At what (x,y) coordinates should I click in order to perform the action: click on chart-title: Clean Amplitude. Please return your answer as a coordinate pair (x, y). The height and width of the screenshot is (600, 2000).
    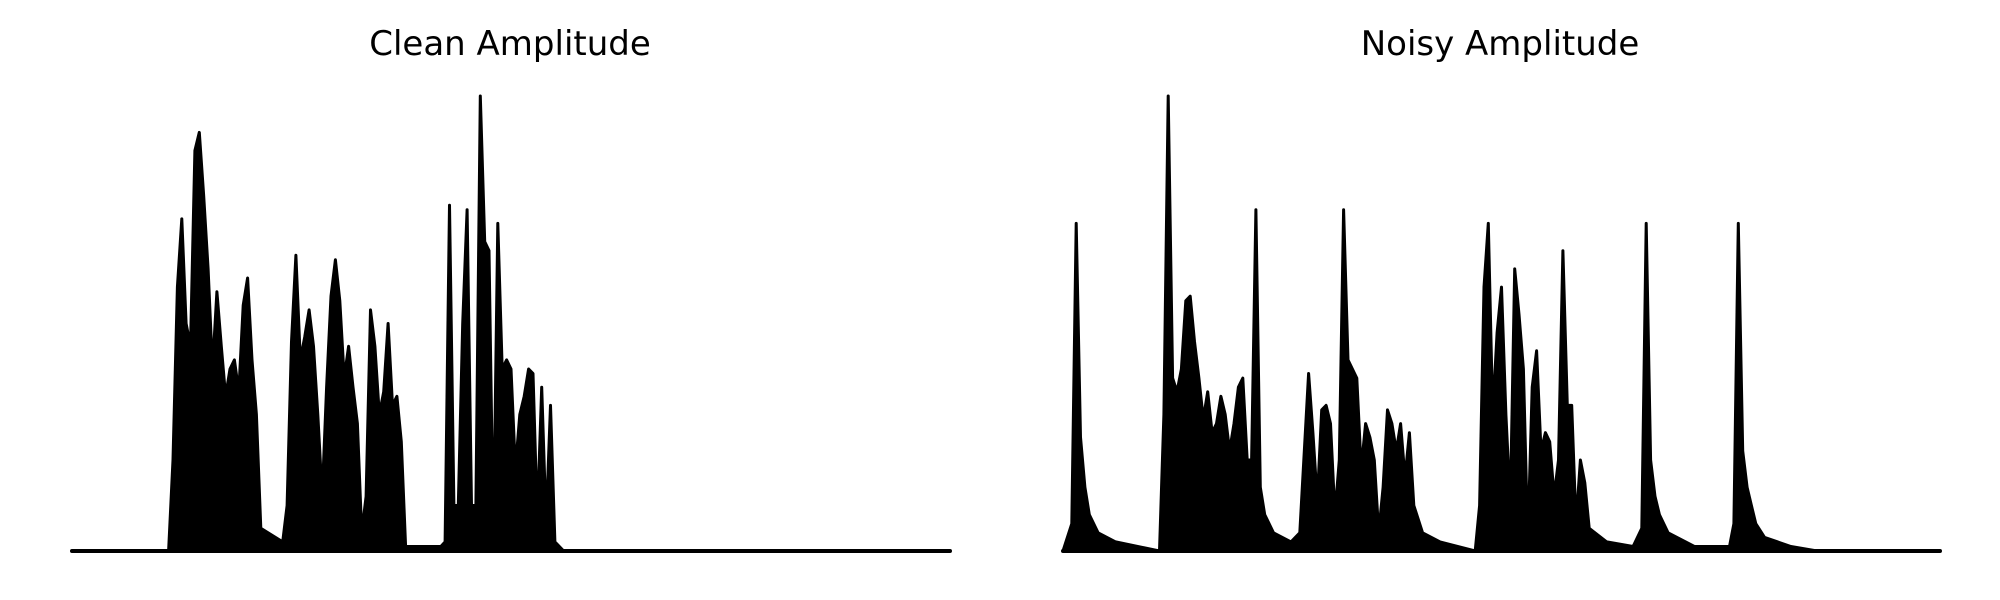
    Looking at the image, I should click on (510, 44).